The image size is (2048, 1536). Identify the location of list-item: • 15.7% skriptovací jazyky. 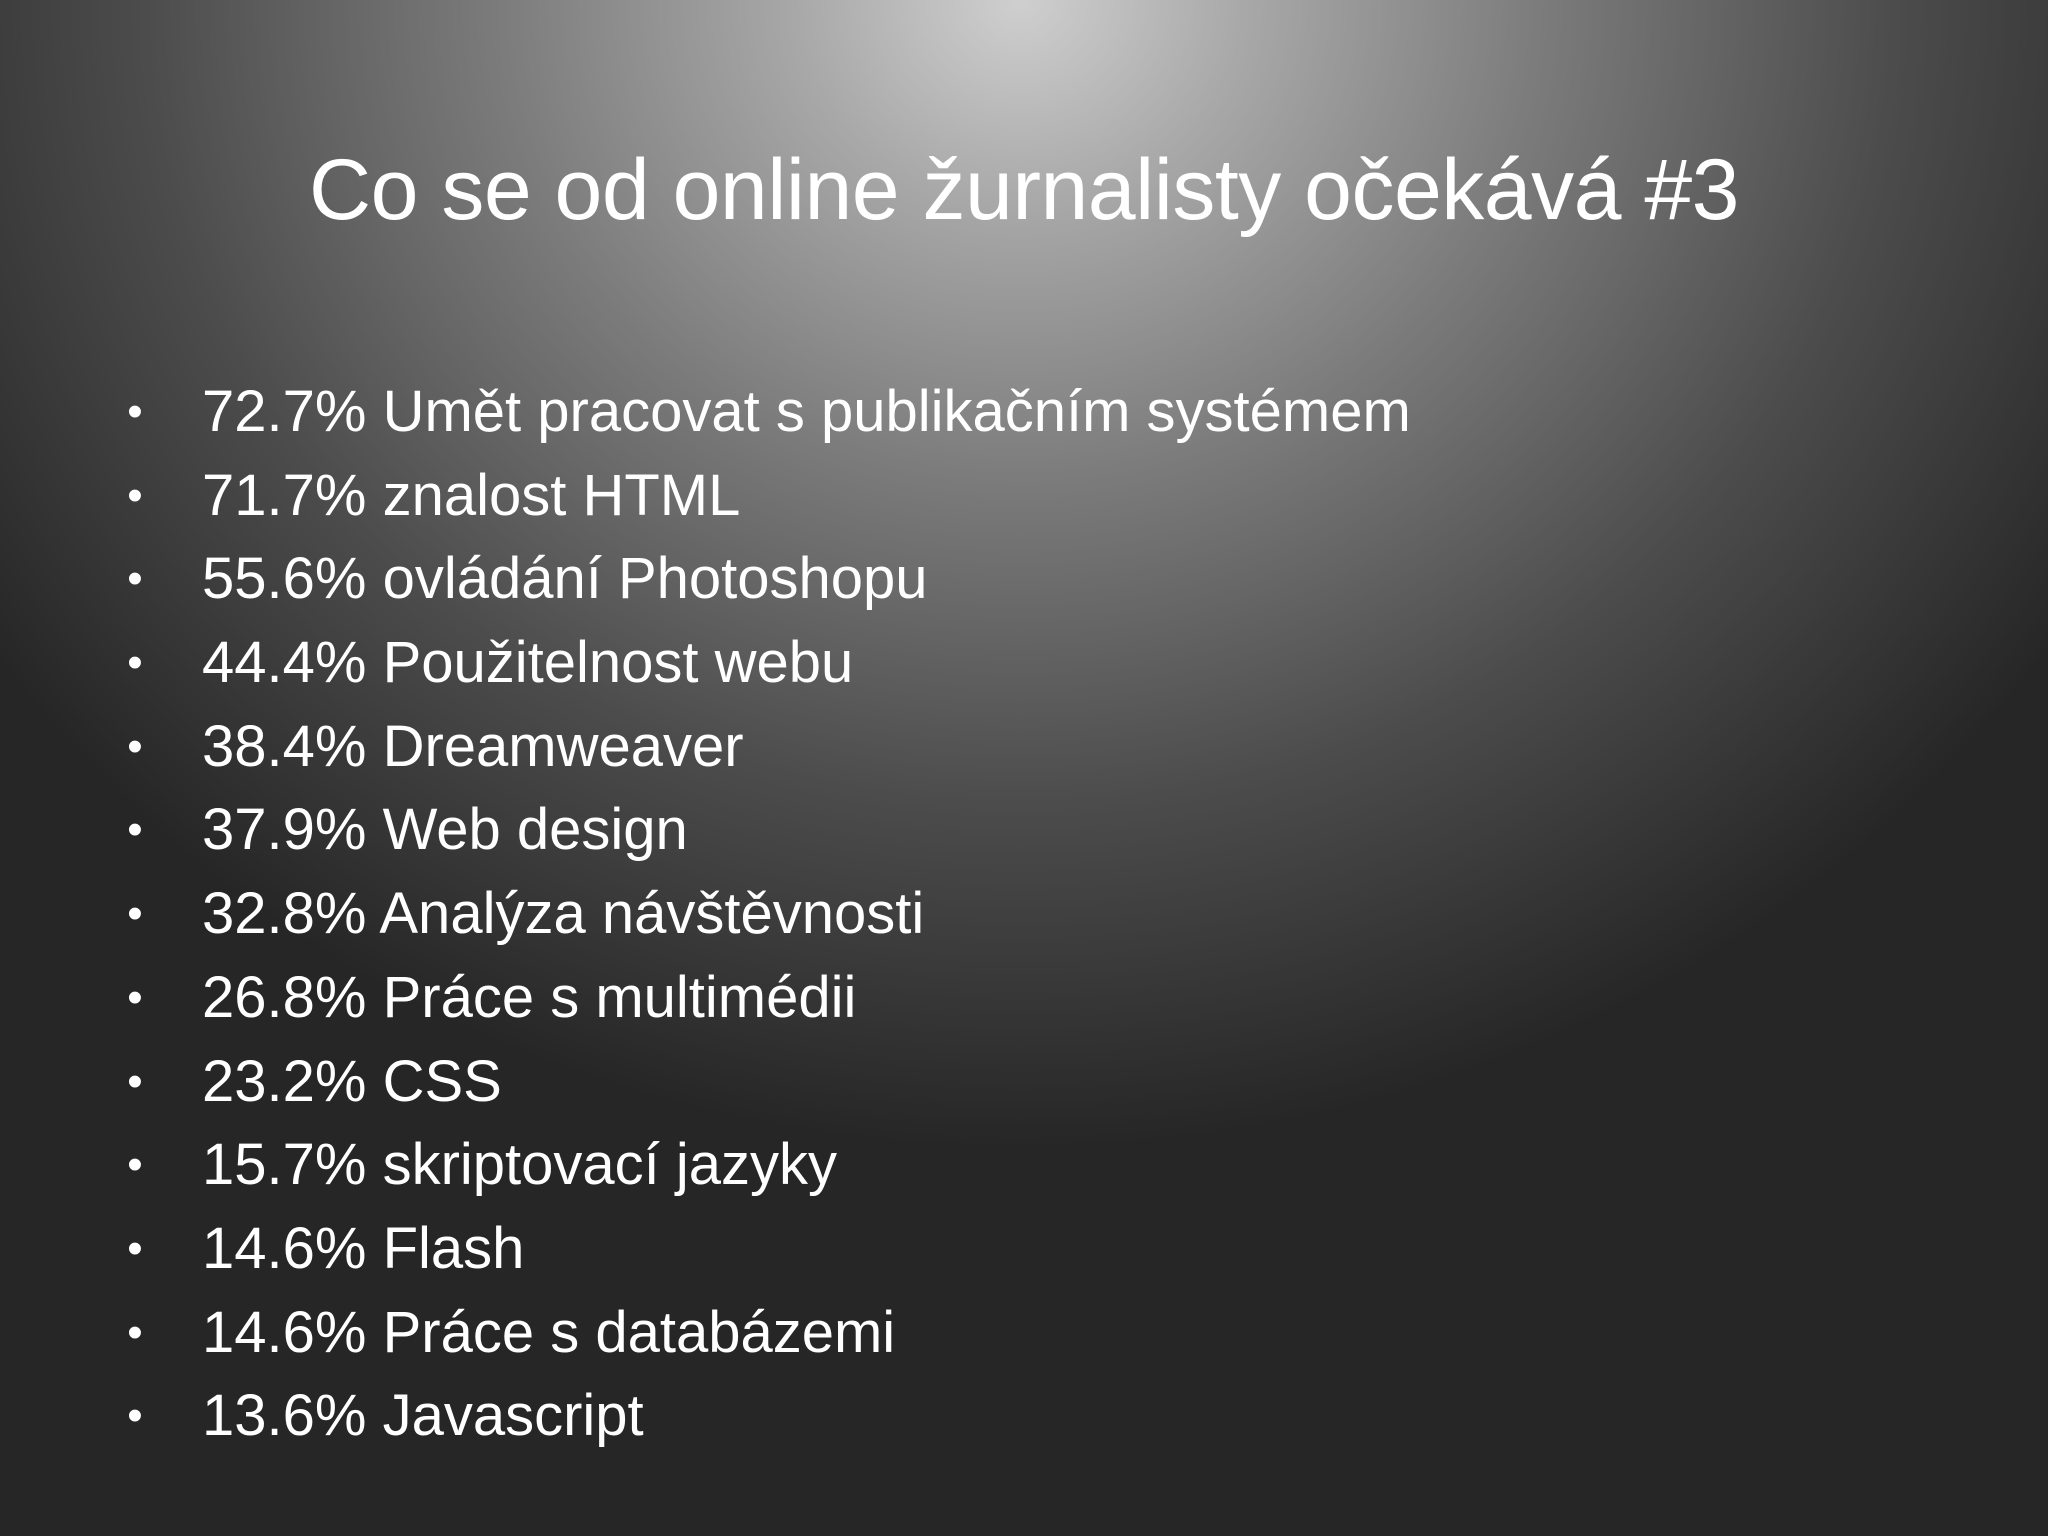
(765, 1165).